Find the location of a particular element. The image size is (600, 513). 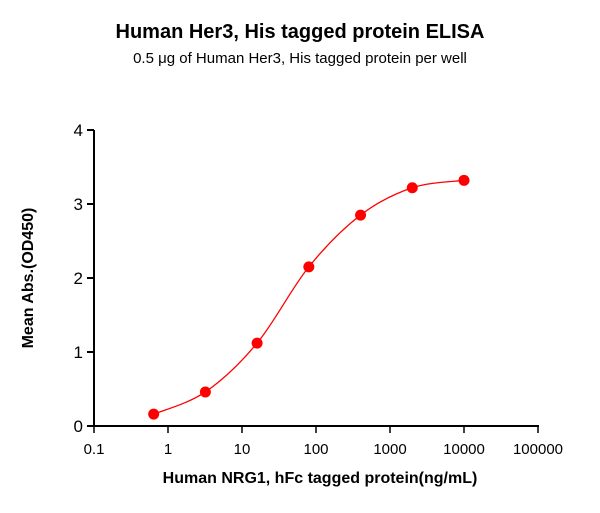

chart-title: Human Her3, His tagged protein ELISA is located at coordinates (300, 32).